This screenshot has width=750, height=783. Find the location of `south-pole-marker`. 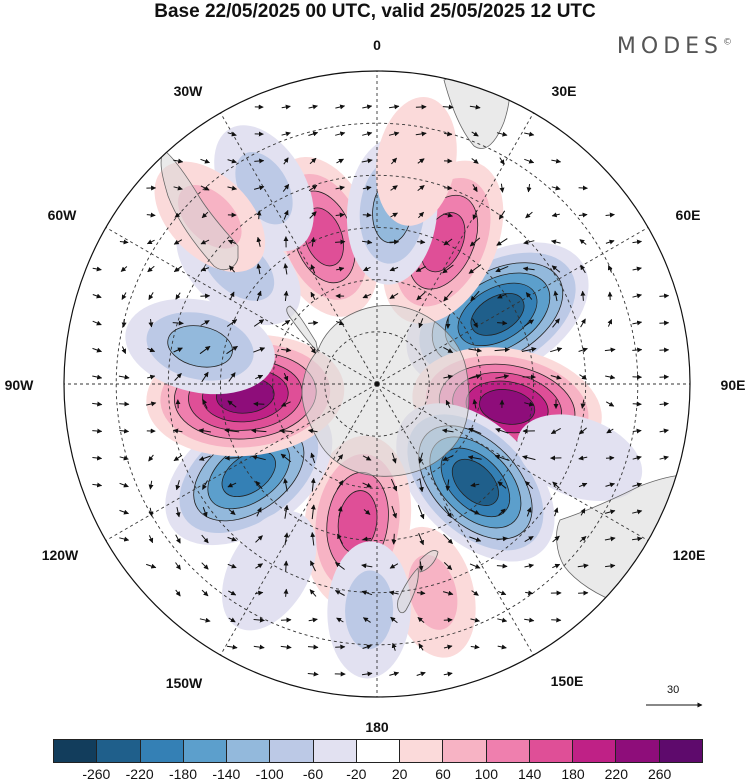

south-pole-marker is located at coordinates (377, 384).